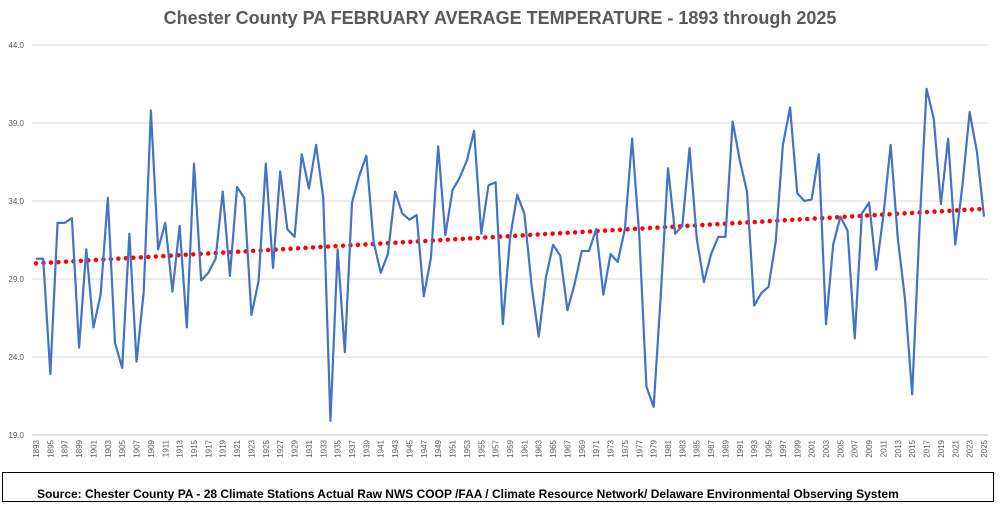 The width and height of the screenshot is (1000, 507). What do you see at coordinates (697, 448) in the screenshot?
I see `x-tick-label: 1985` at bounding box center [697, 448].